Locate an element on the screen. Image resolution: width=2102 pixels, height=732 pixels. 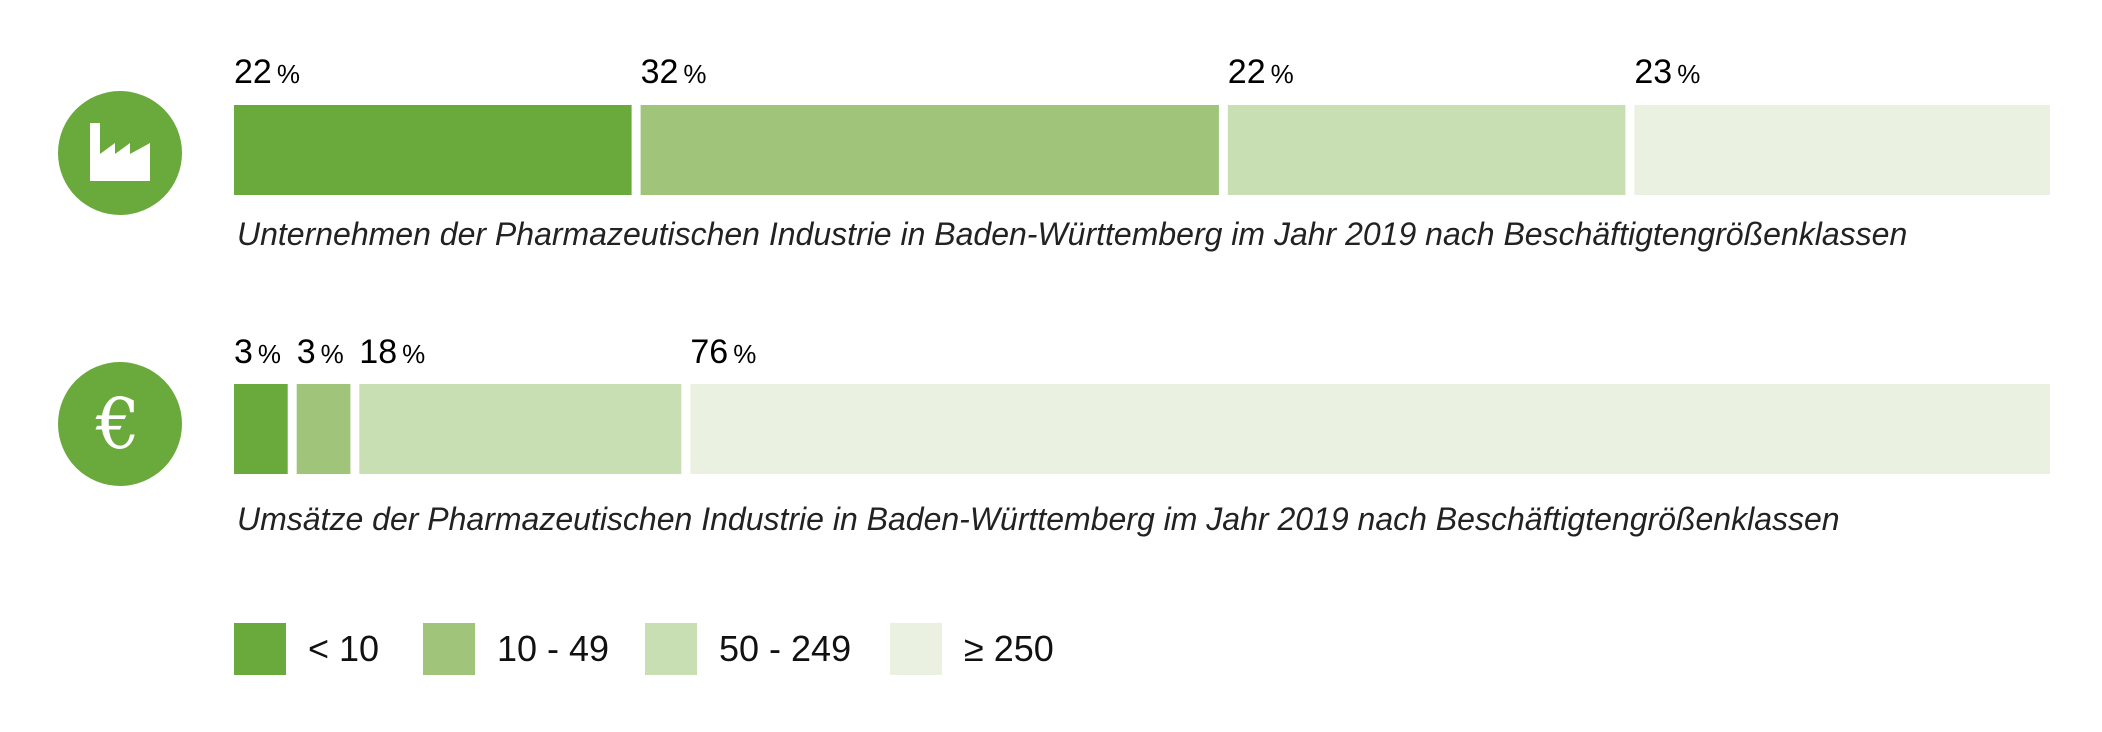
factory-icon is located at coordinates (120, 153).